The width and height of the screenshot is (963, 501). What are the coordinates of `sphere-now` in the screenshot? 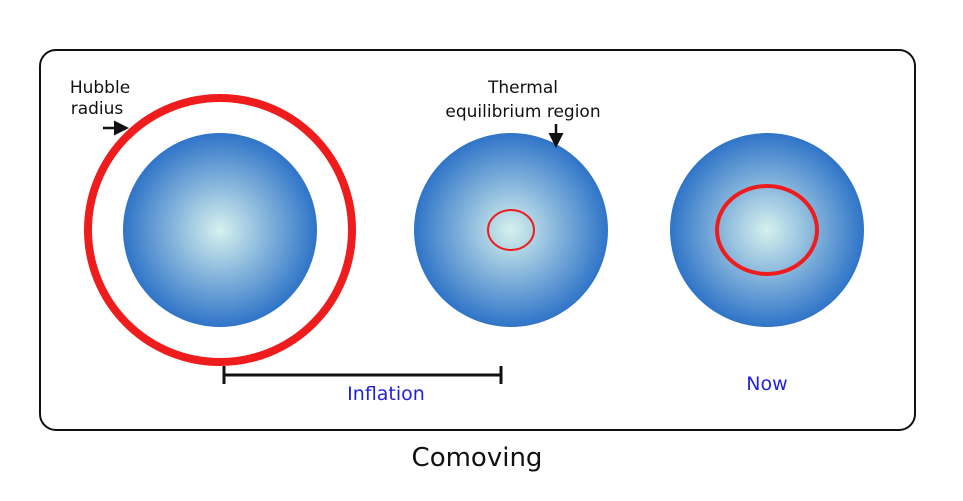 It's located at (767, 230).